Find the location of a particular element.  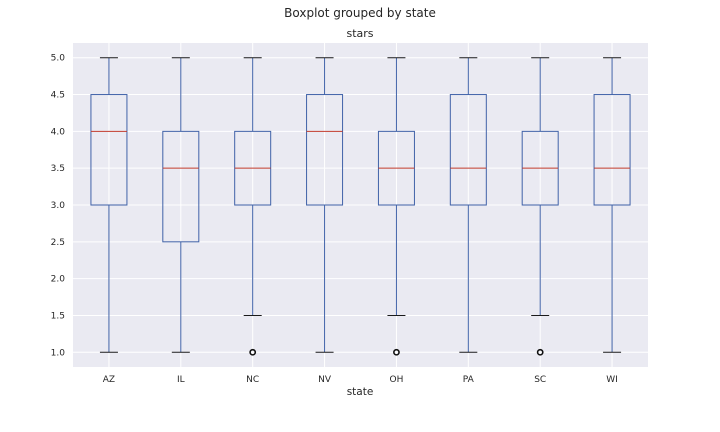

chart-title: stars is located at coordinates (359, 33).